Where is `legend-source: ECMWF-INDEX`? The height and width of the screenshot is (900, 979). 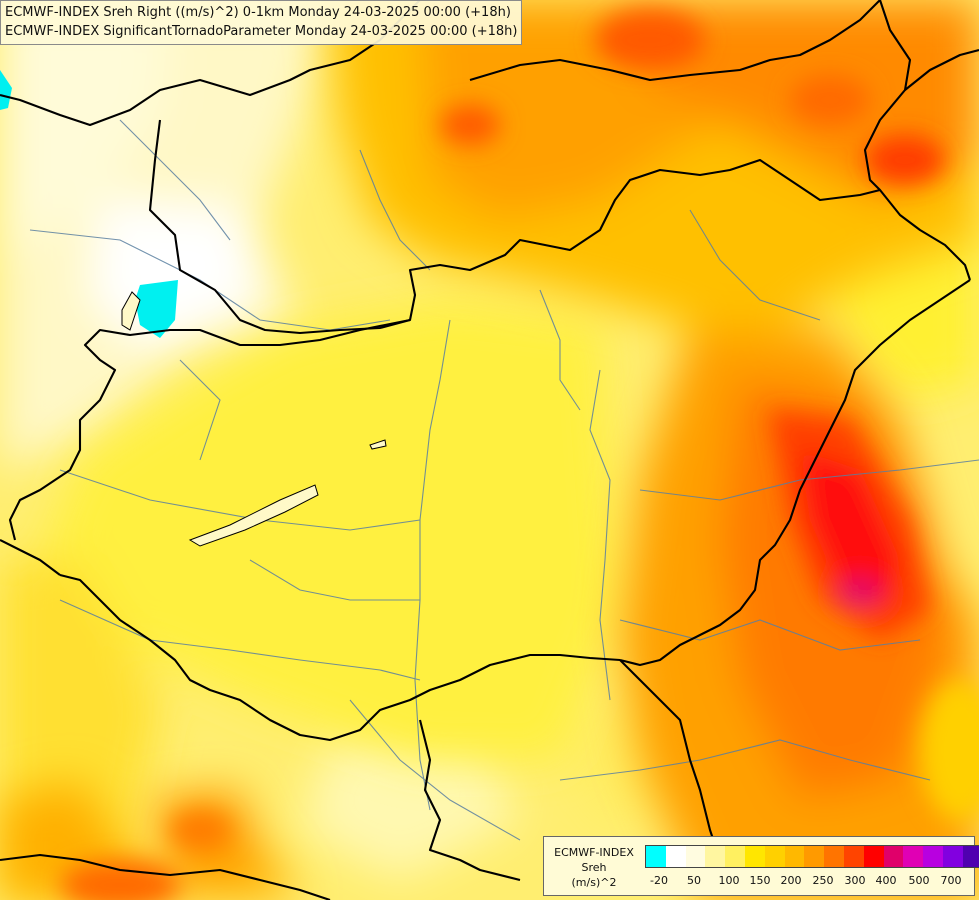
legend-source: ECMWF-INDEX is located at coordinates (594, 852).